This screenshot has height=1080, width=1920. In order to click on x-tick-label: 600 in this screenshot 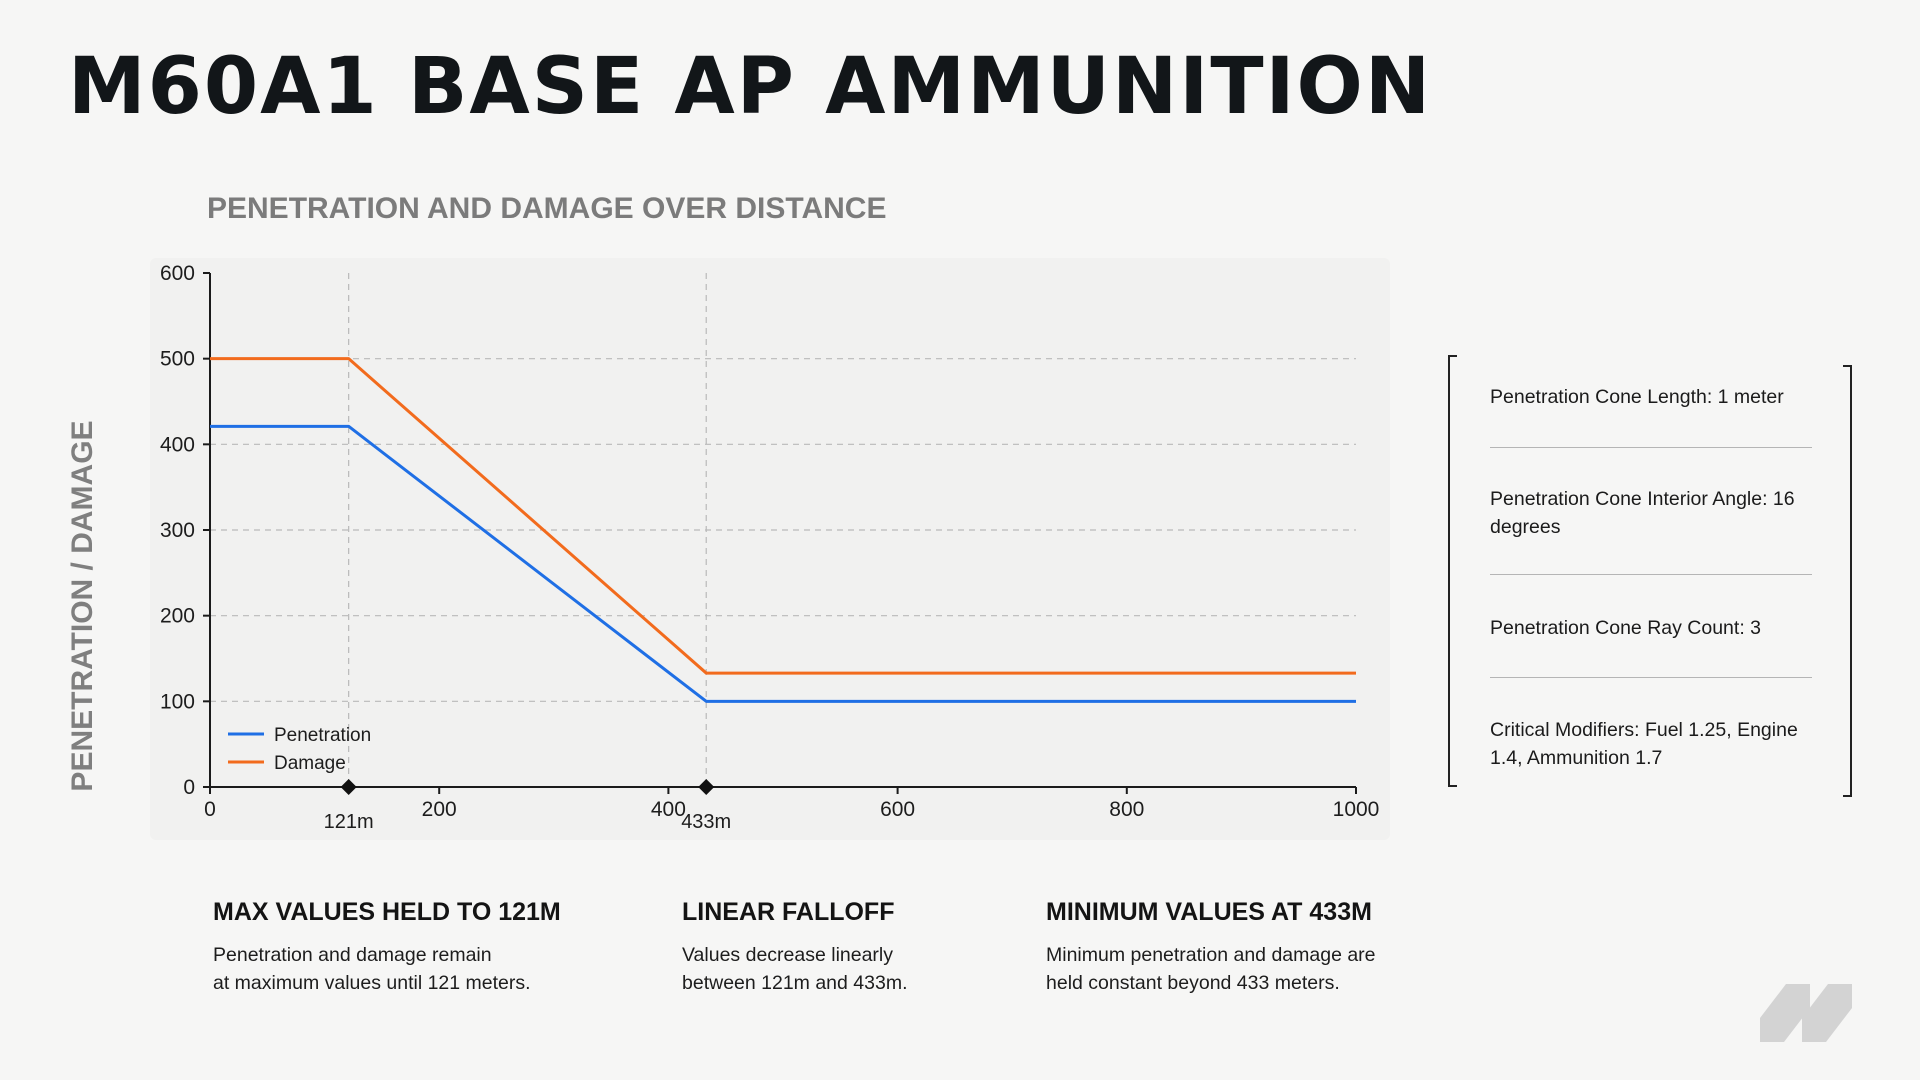, I will do `click(897, 809)`.